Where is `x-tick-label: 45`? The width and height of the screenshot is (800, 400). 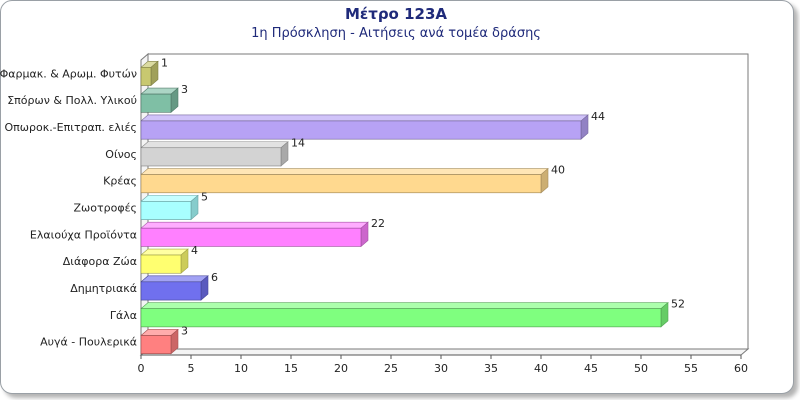 x-tick-label: 45 is located at coordinates (591, 368).